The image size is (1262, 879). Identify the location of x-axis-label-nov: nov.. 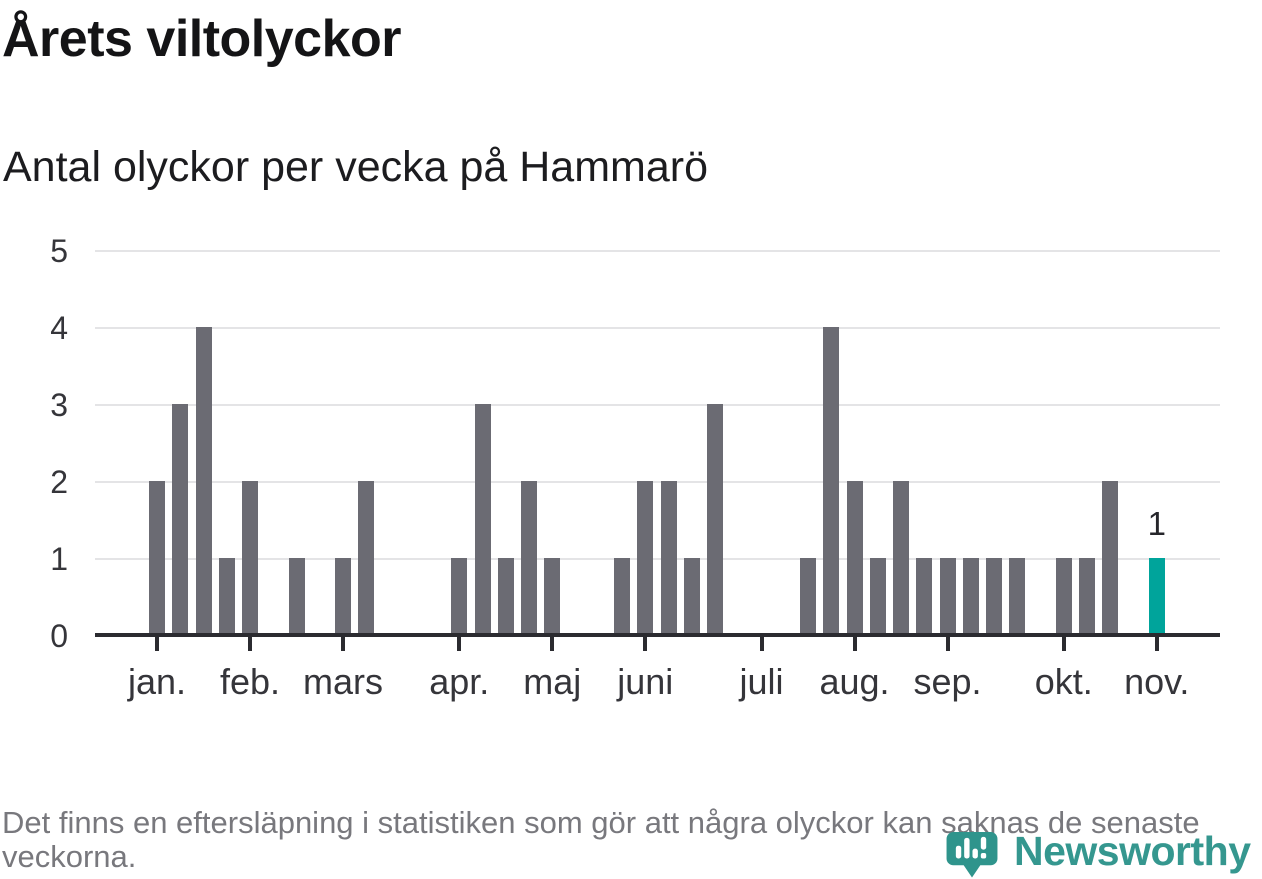
(1157, 681).